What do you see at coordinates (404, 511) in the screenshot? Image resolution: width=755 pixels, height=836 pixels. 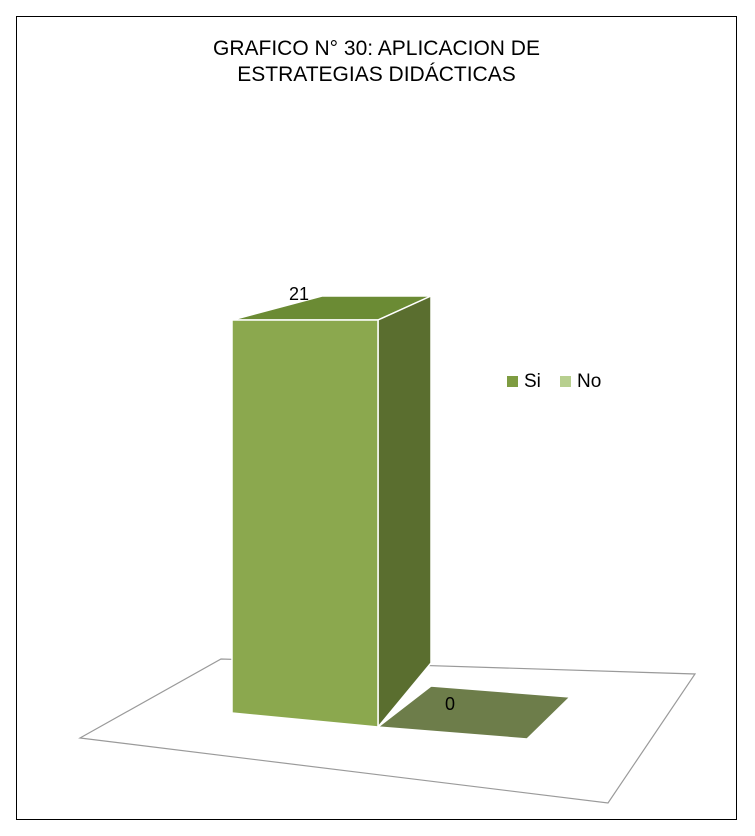 I see `bar-si-side` at bounding box center [404, 511].